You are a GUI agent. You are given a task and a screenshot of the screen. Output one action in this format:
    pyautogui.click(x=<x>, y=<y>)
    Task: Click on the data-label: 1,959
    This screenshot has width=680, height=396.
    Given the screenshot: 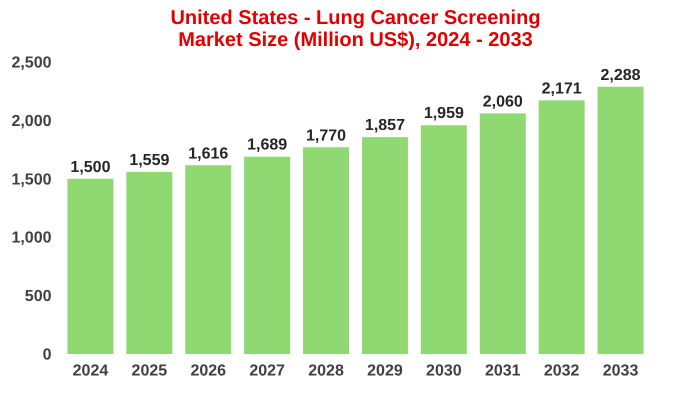 What is the action you would take?
    pyautogui.click(x=444, y=113)
    